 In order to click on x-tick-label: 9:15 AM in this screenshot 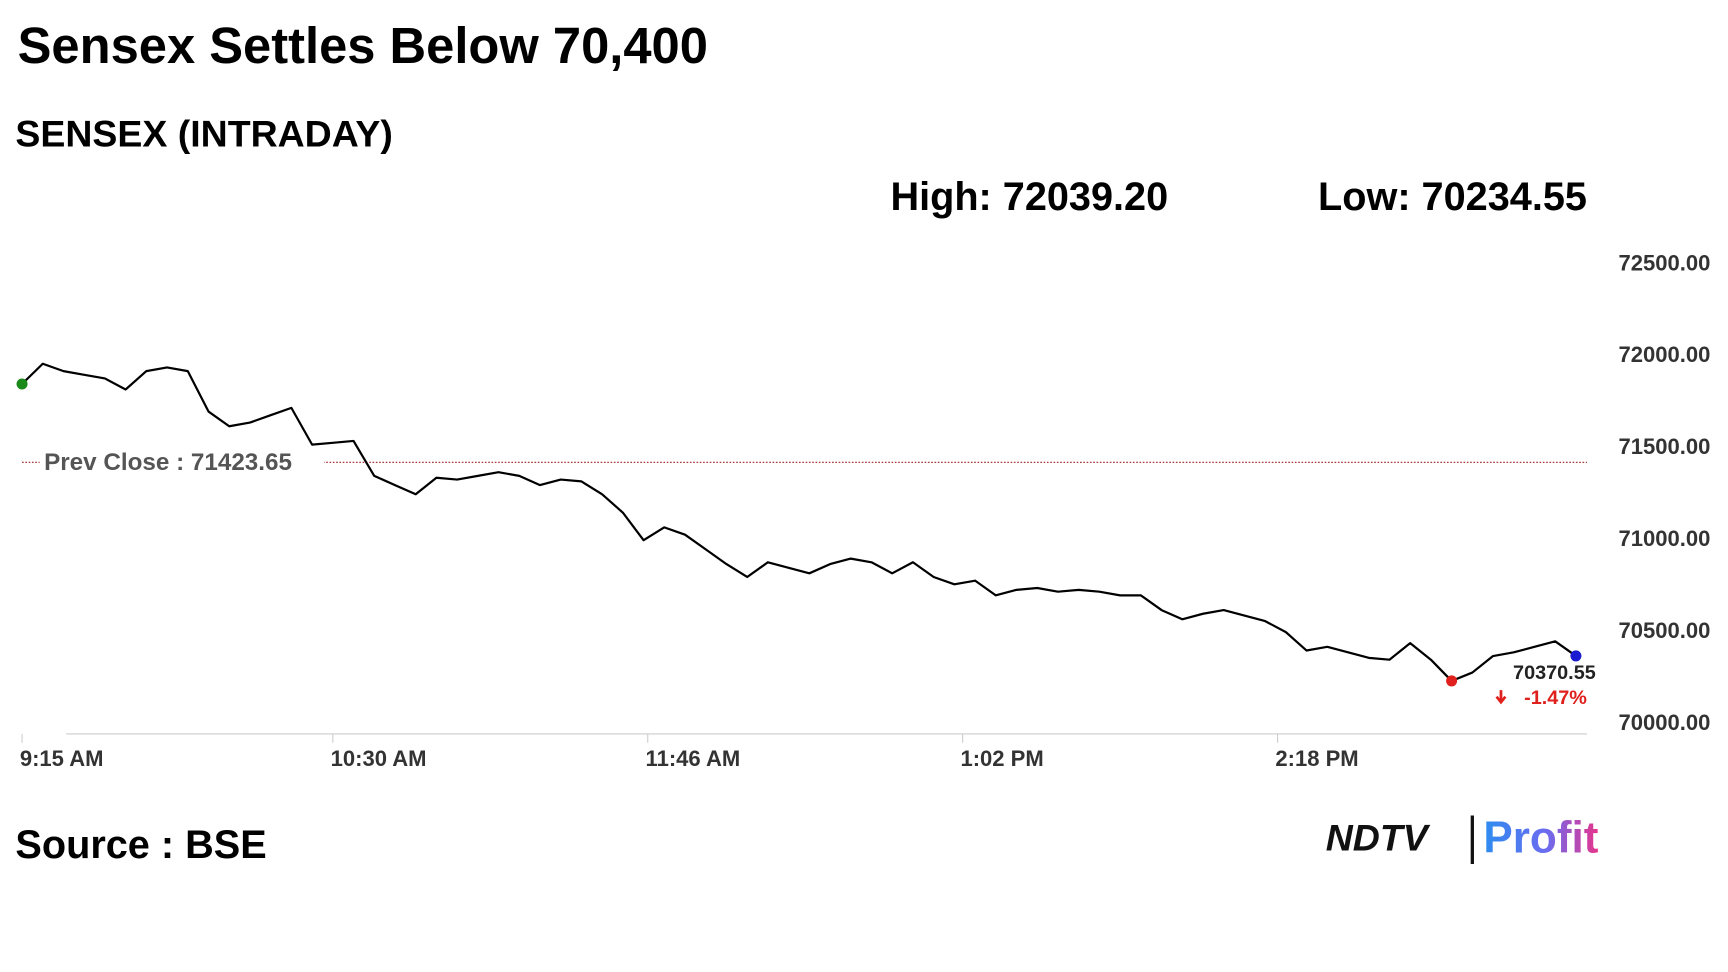, I will do `click(62, 758)`.